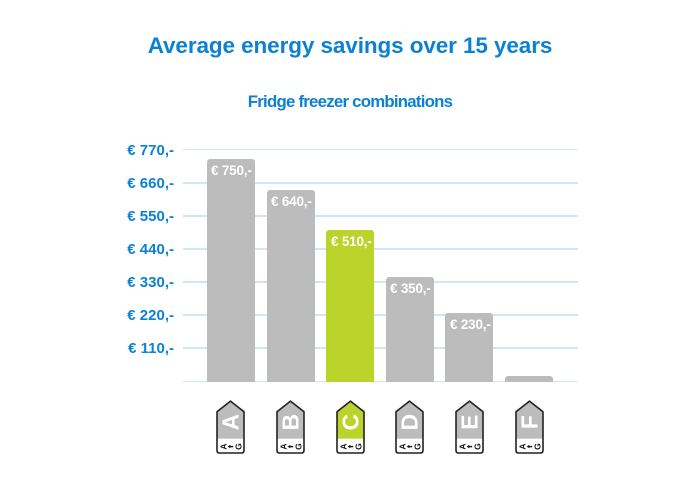 This screenshot has width=700, height=485. What do you see at coordinates (469, 421) in the screenshot?
I see `svg-text: E` at bounding box center [469, 421].